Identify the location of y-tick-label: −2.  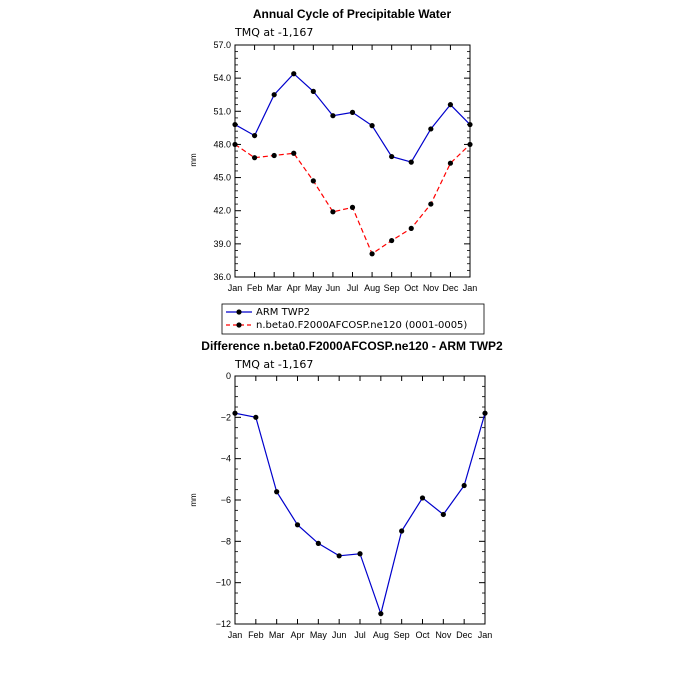
(226, 417).